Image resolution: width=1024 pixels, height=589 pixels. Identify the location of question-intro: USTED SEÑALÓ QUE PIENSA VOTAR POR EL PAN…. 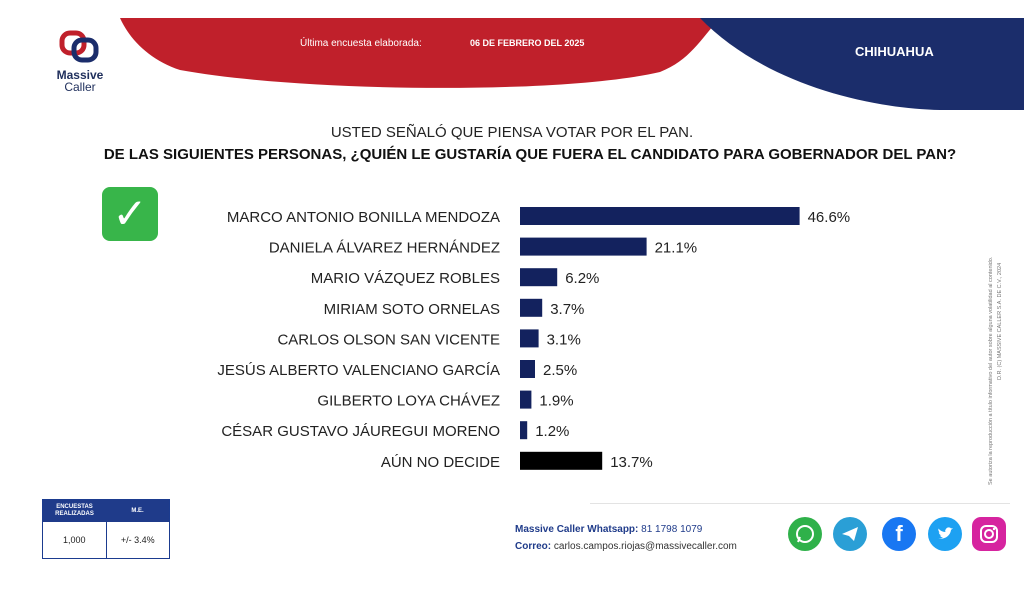
(512, 132).